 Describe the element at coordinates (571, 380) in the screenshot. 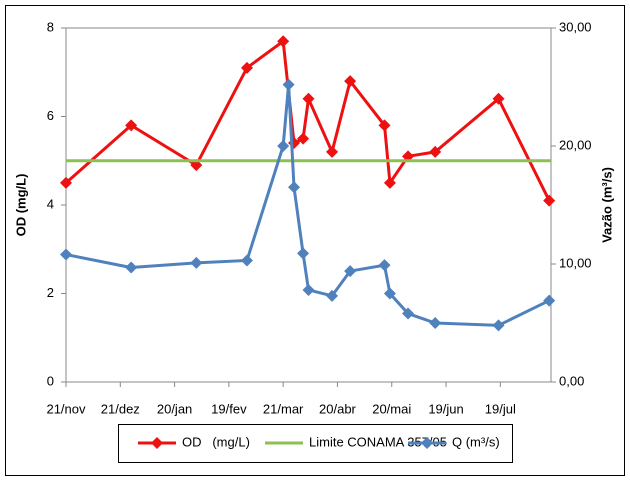

I see `y2-tick-label: 0,00` at that location.